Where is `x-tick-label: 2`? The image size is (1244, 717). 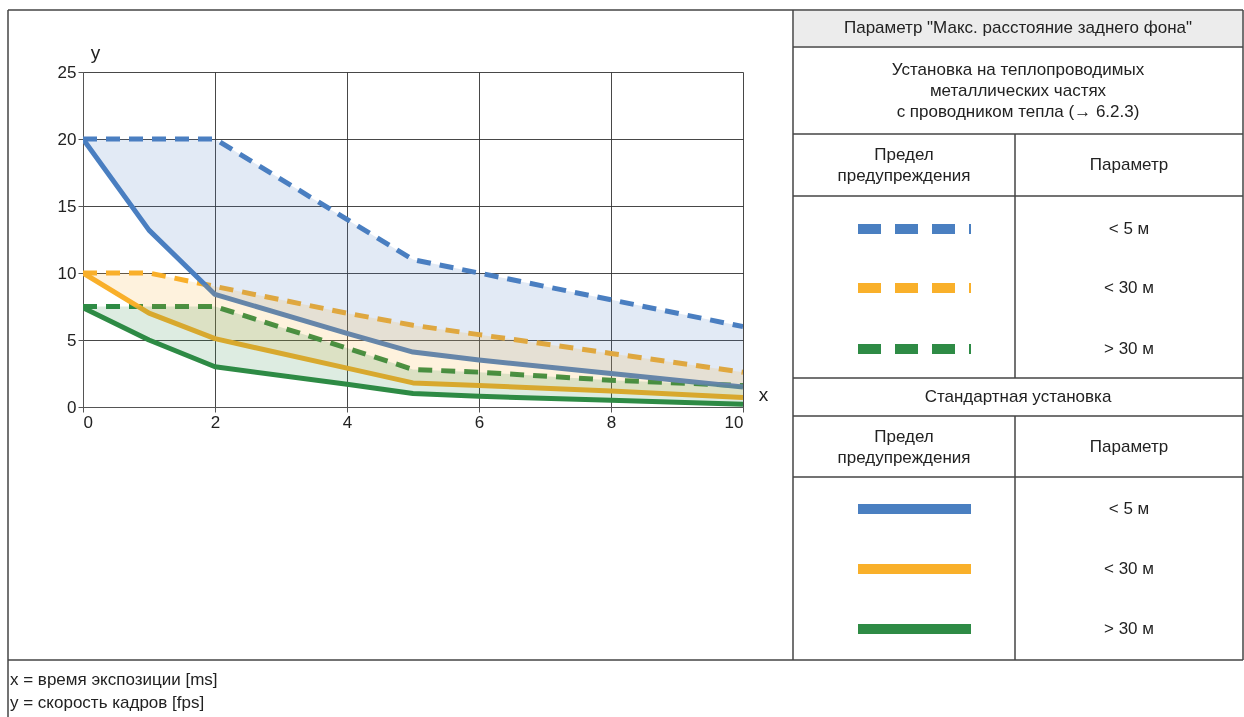 x-tick-label: 2 is located at coordinates (215, 422).